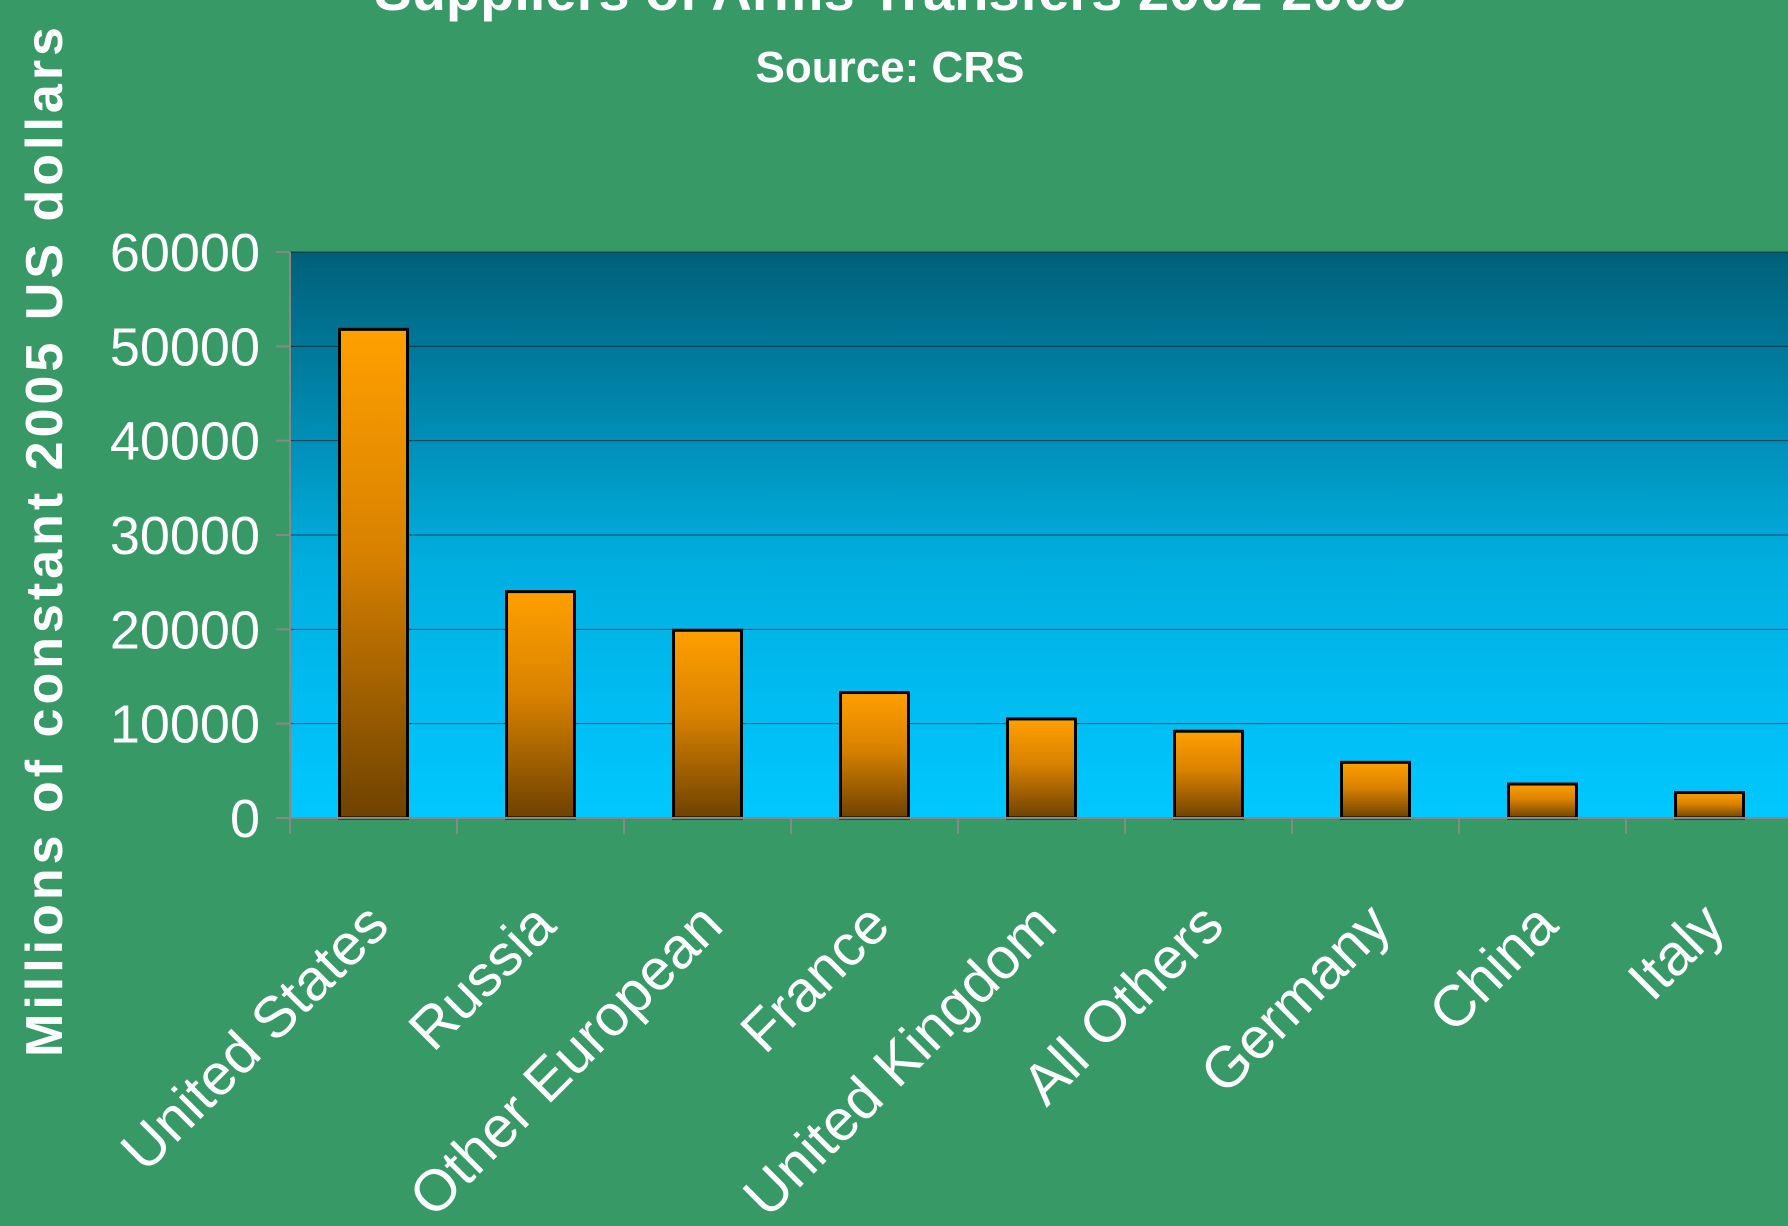  Describe the element at coordinates (1375, 790) in the screenshot. I see `bar-germany` at that location.